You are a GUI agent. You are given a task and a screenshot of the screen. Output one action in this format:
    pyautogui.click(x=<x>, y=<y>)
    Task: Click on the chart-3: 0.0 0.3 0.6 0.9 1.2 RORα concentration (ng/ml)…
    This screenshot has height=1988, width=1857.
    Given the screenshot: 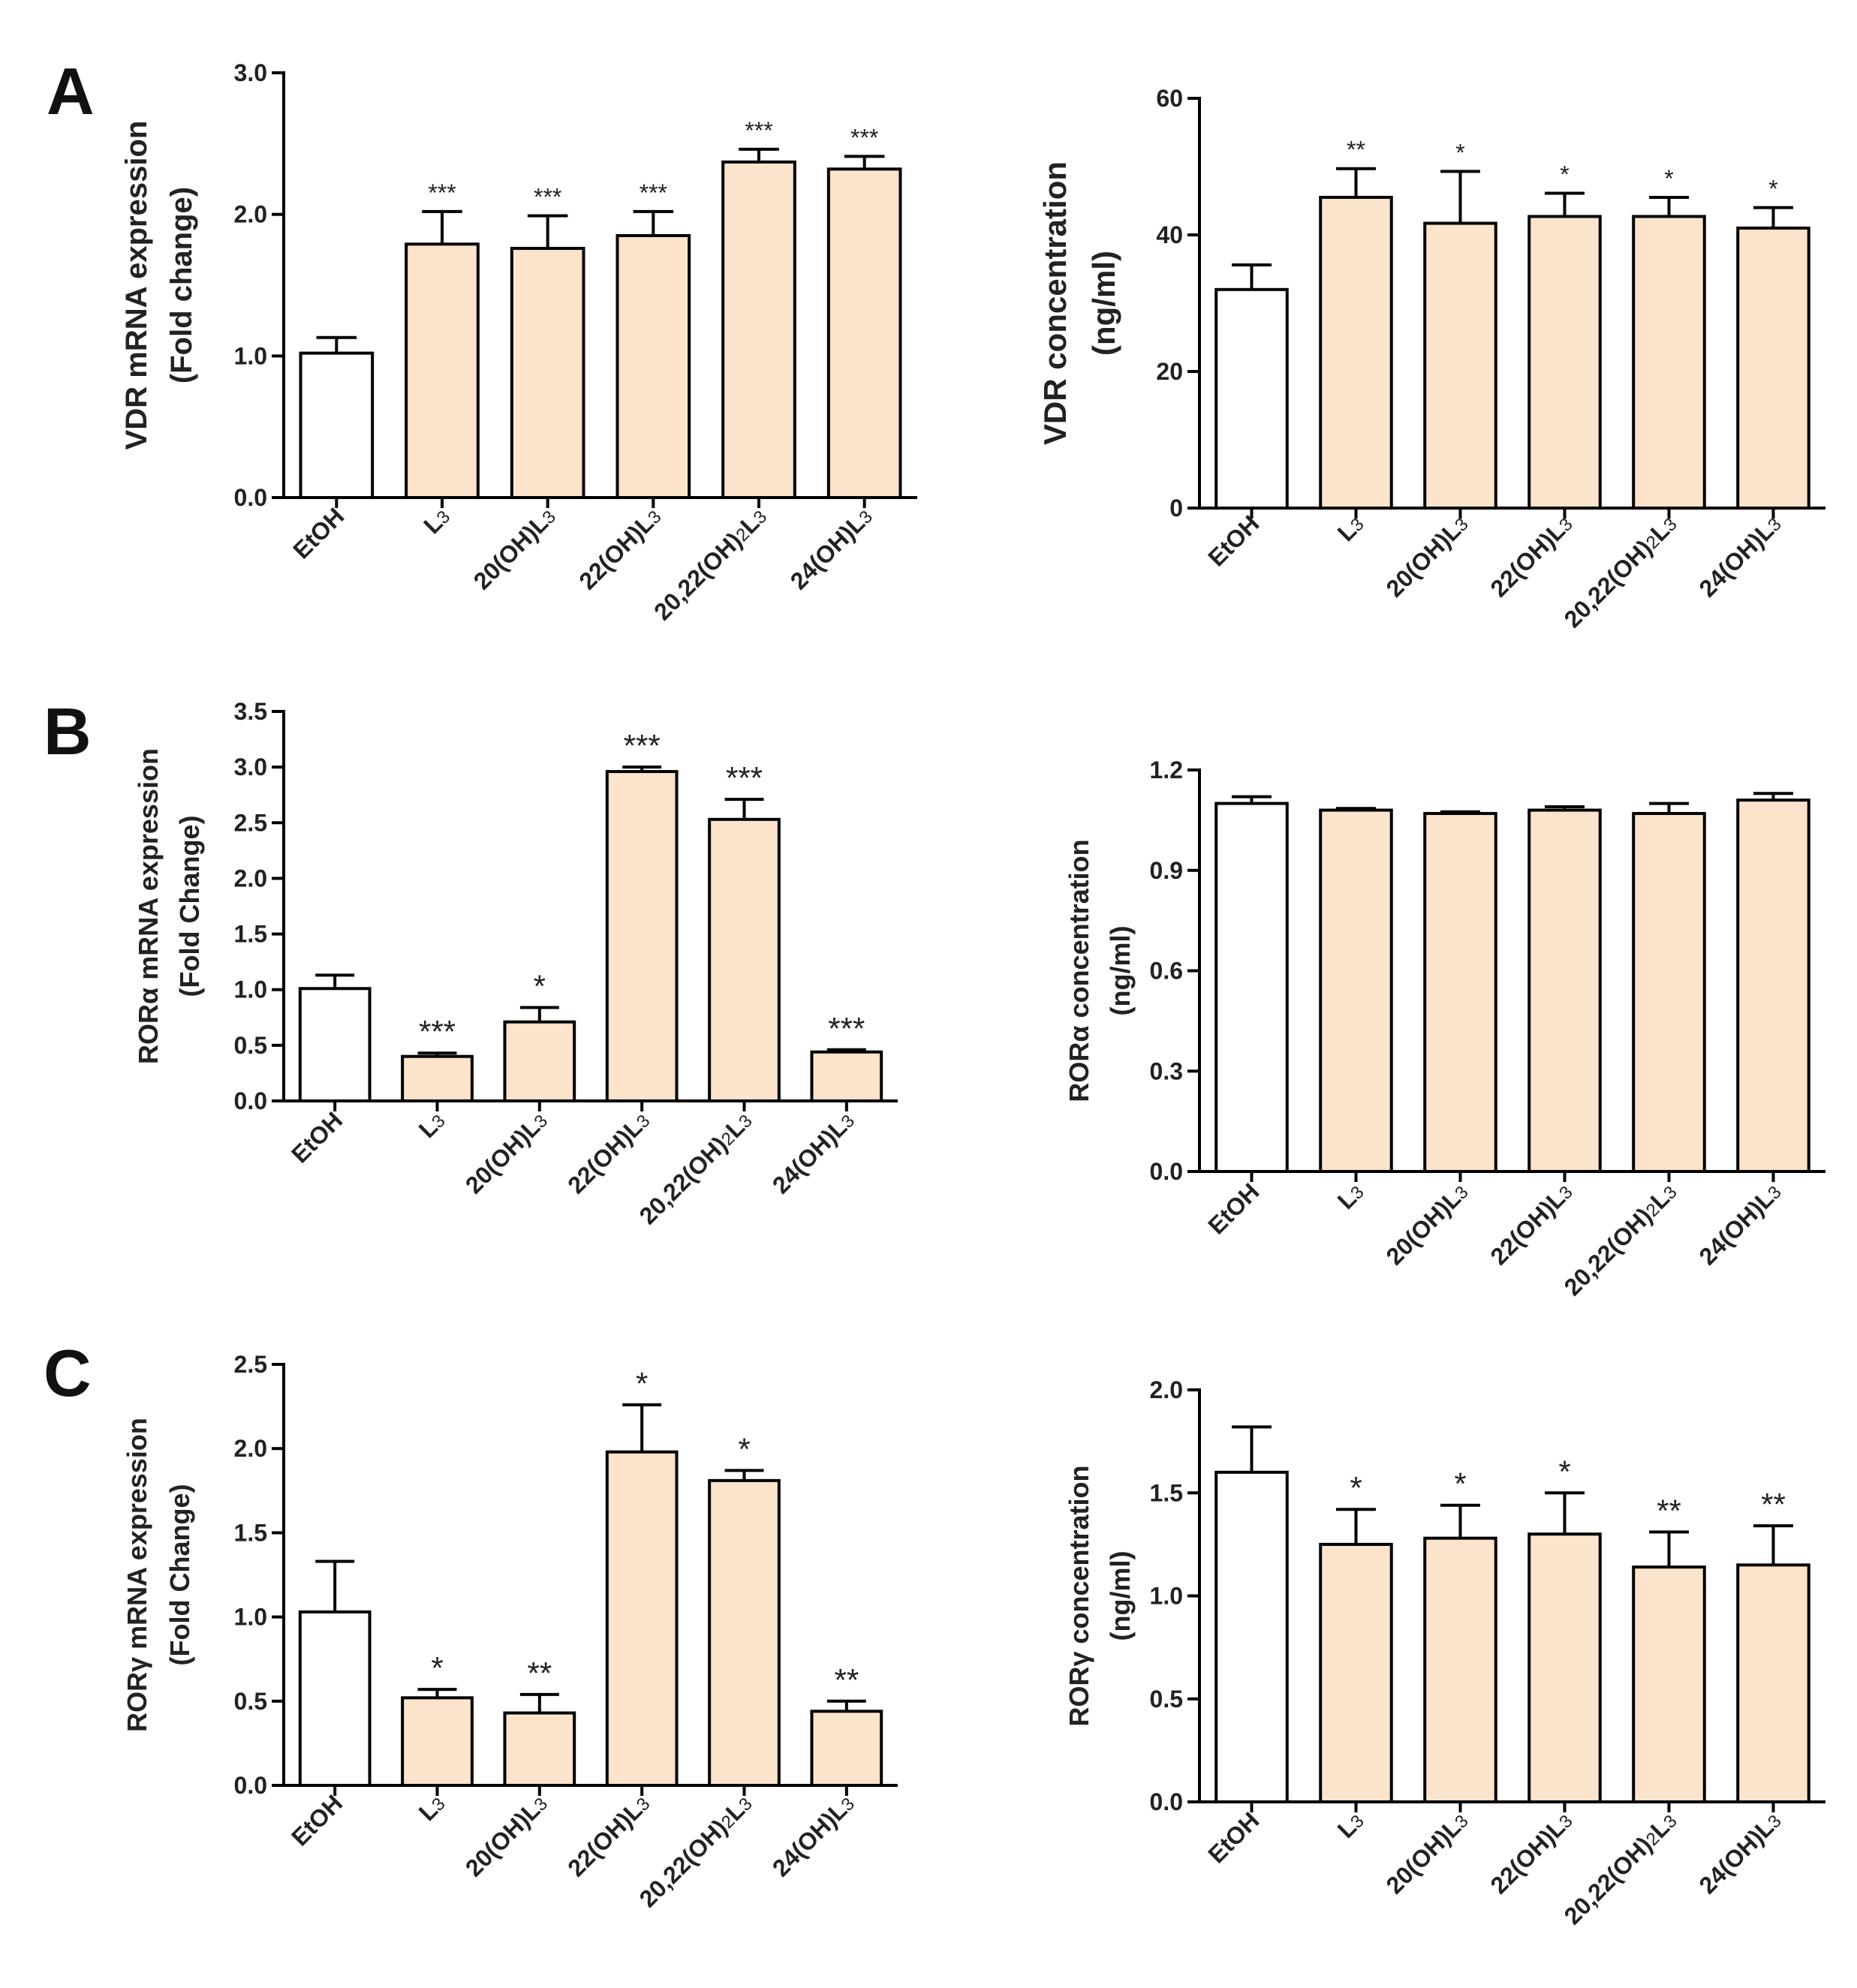 What is the action you would take?
    pyautogui.click(x=1444, y=1028)
    